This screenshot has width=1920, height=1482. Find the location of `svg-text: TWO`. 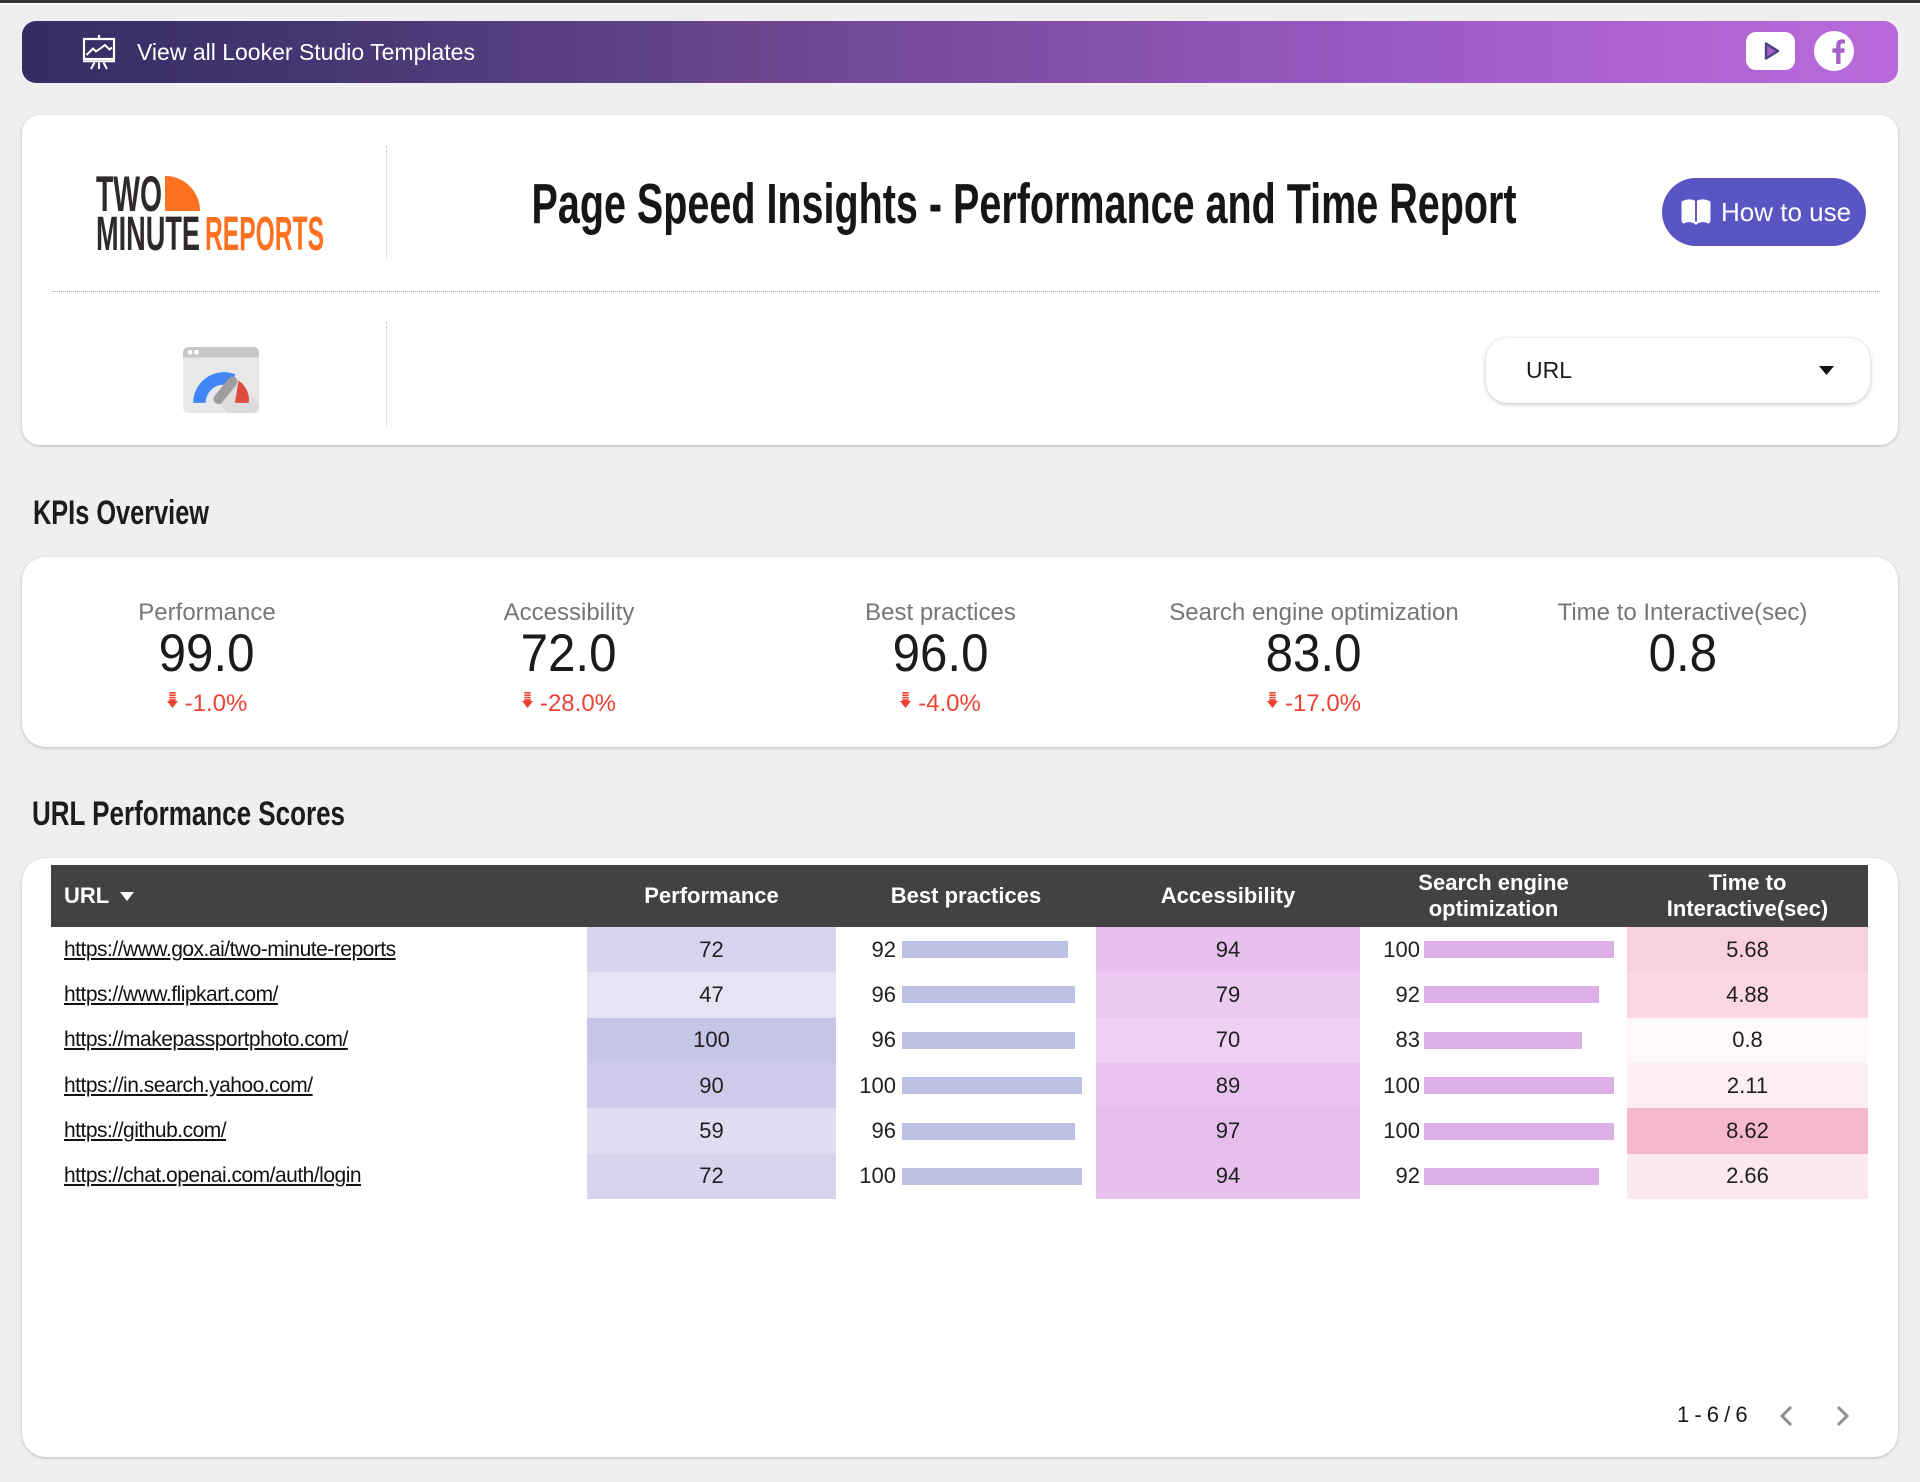

svg-text: TWO is located at coordinates (129, 198).